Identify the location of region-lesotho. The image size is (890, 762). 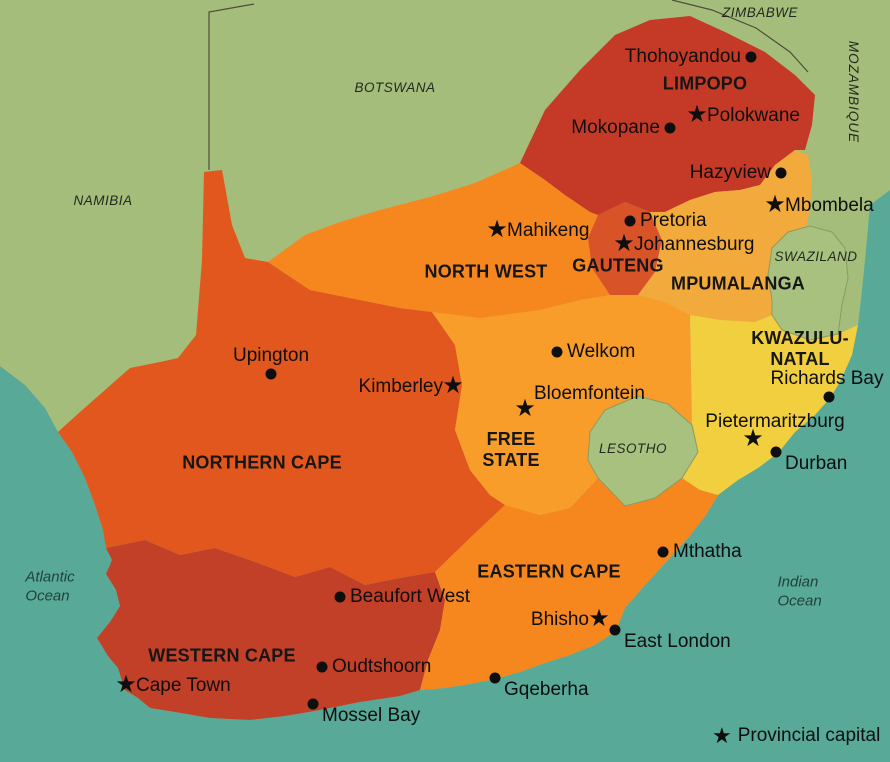
(643, 451).